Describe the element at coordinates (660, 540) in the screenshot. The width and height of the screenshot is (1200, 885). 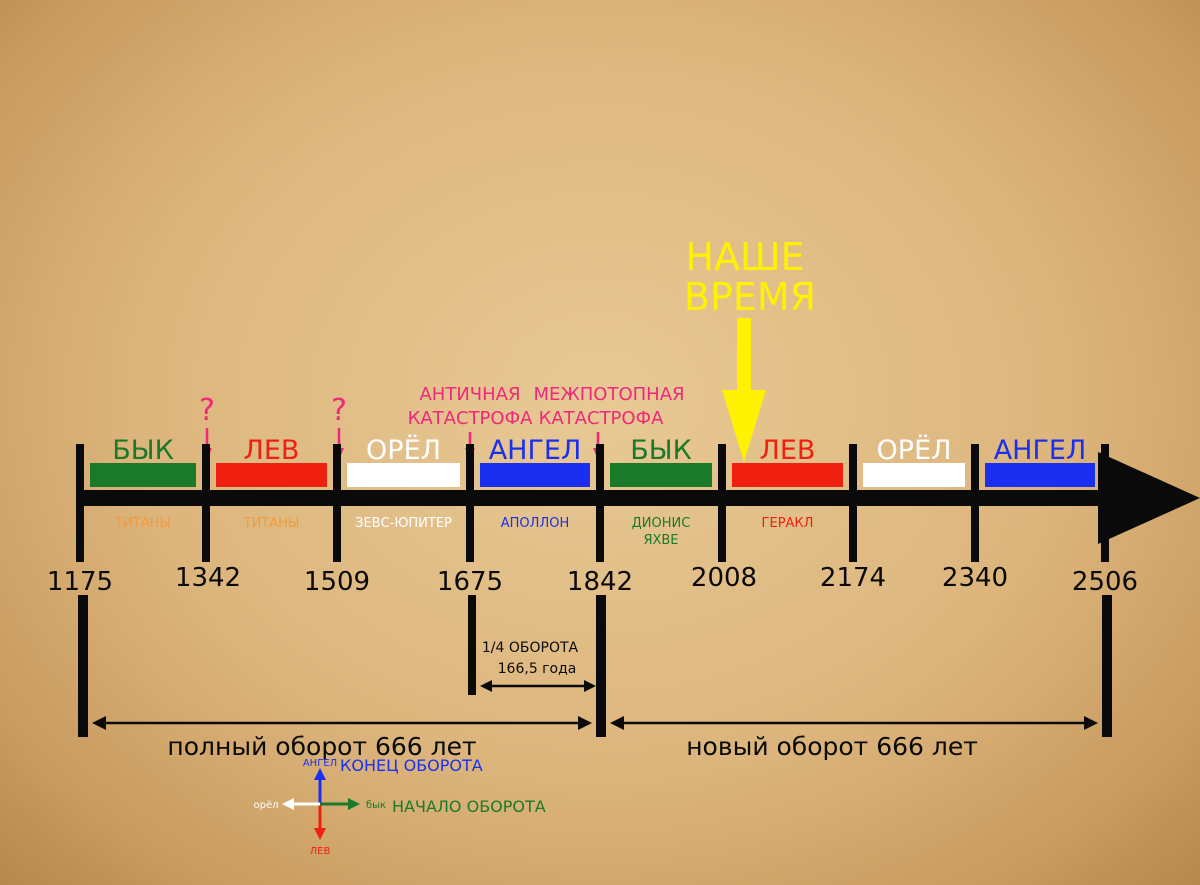
I see `era-deity-5-second: ЯХВЕ` at that location.